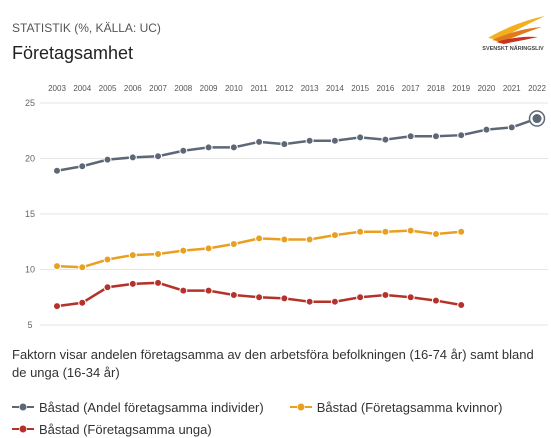 Image resolution: width=551 pixels, height=438 pixels. Describe the element at coordinates (360, 88) in the screenshot. I see `x-tick-label: 2015` at that location.